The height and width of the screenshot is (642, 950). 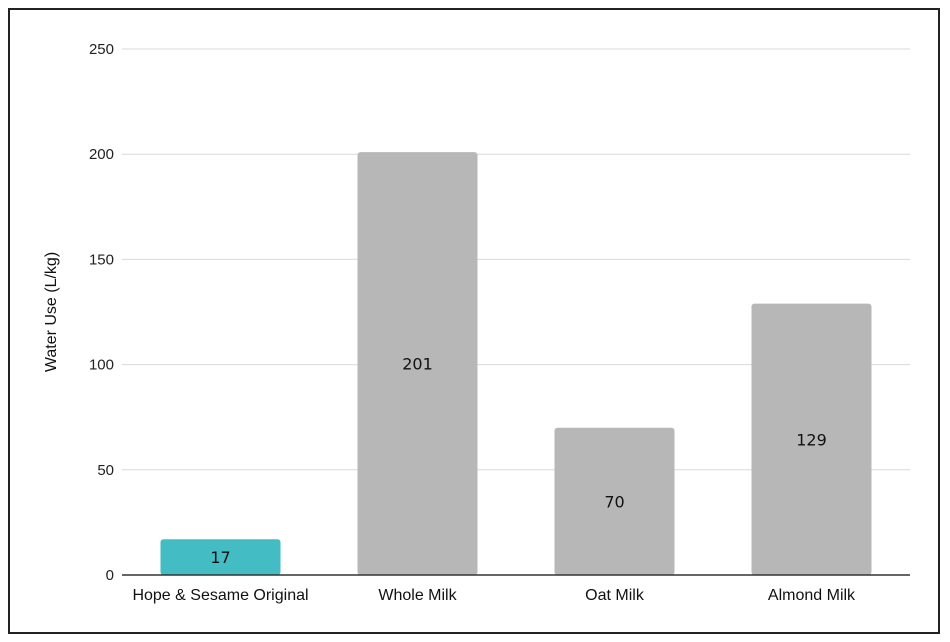 I want to click on bar-almond-milk, so click(x=811, y=439).